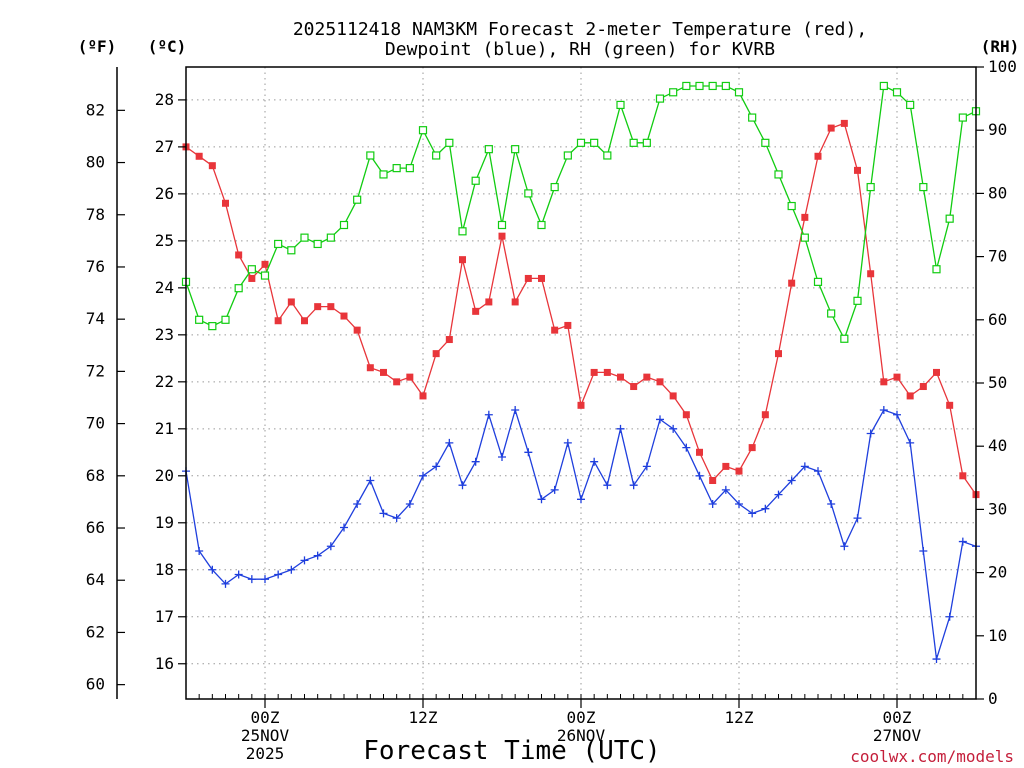  What do you see at coordinates (1002, 66) in the screenshot?
I see `rh-tick-label: 100` at bounding box center [1002, 66].